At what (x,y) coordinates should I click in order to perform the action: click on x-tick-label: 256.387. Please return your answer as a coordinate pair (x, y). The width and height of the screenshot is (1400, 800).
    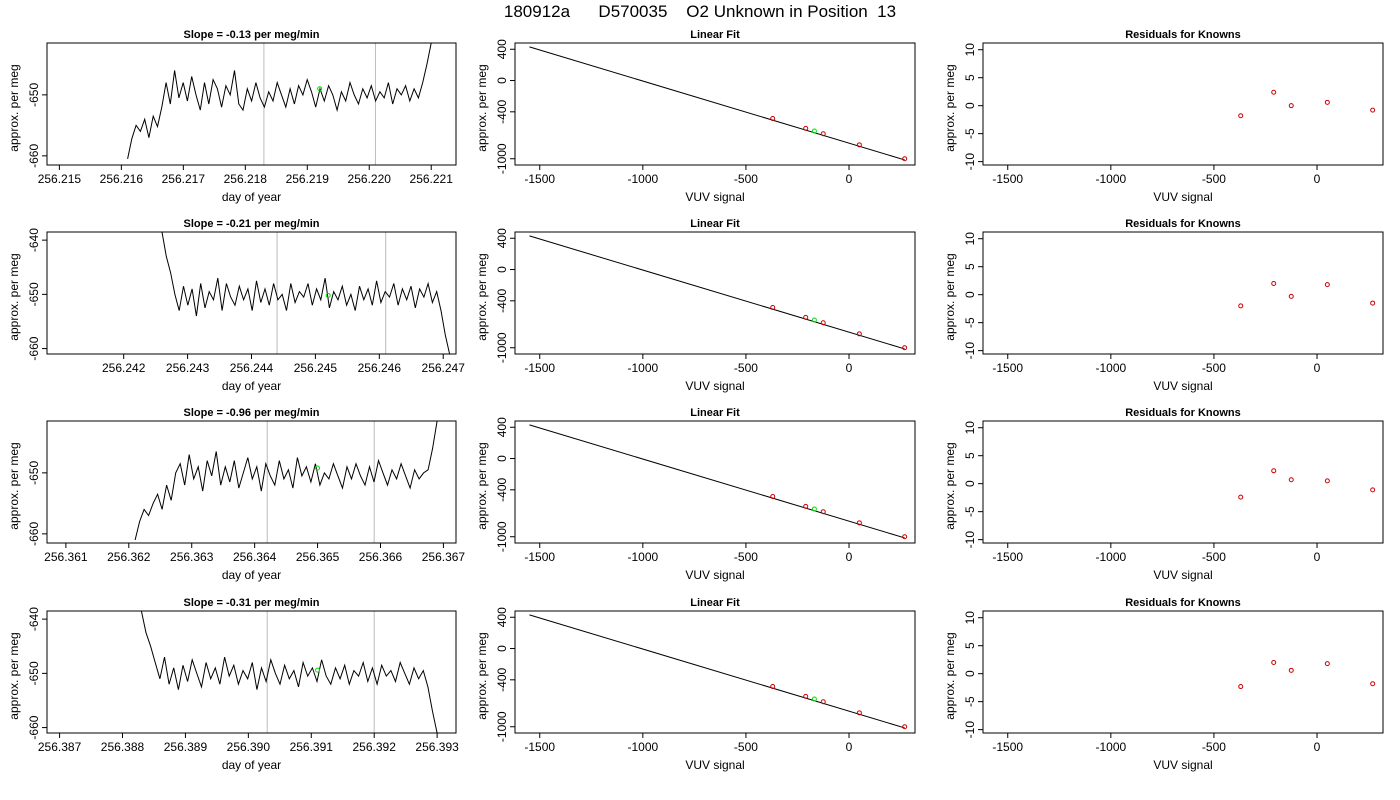
    Looking at the image, I should click on (60, 747).